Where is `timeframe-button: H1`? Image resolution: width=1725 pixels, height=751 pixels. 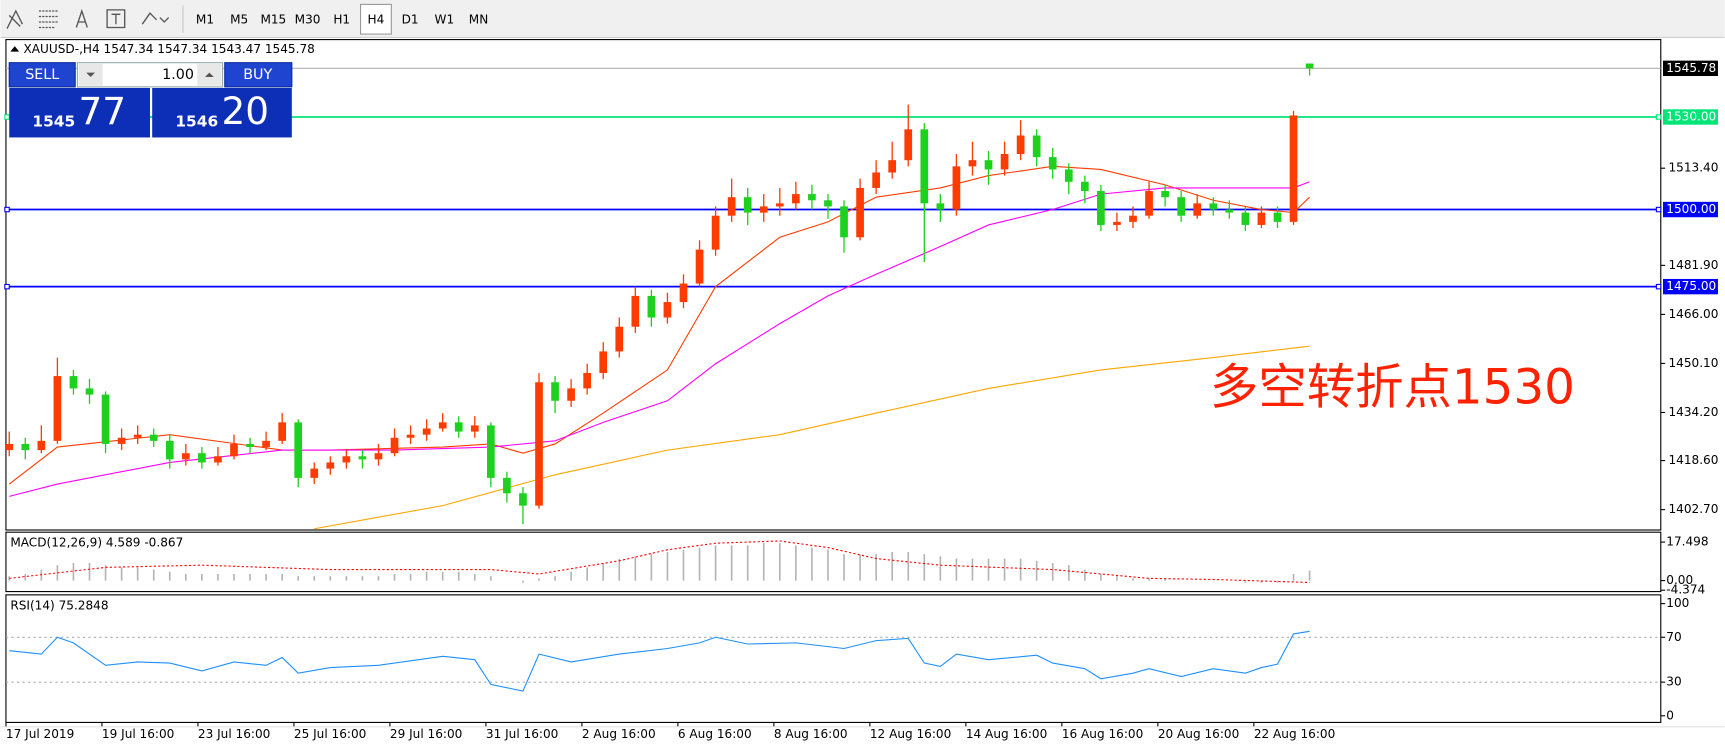 timeframe-button: H1 is located at coordinates (341, 19).